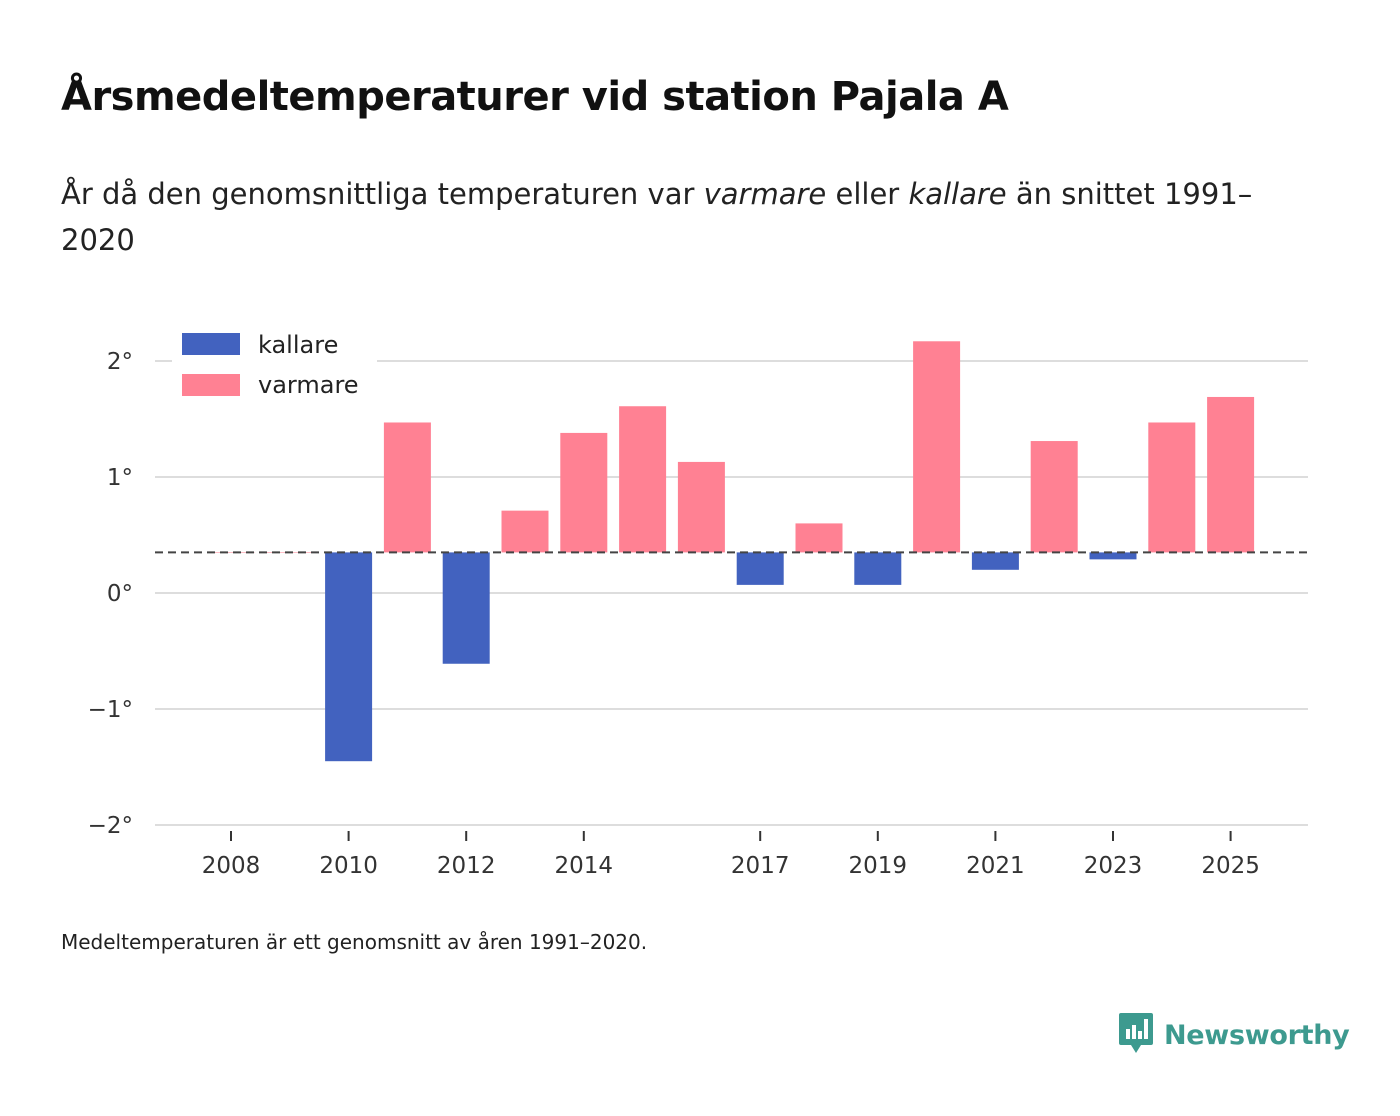  Describe the element at coordinates (1054, 497) in the screenshot. I see `bar-2022` at that location.